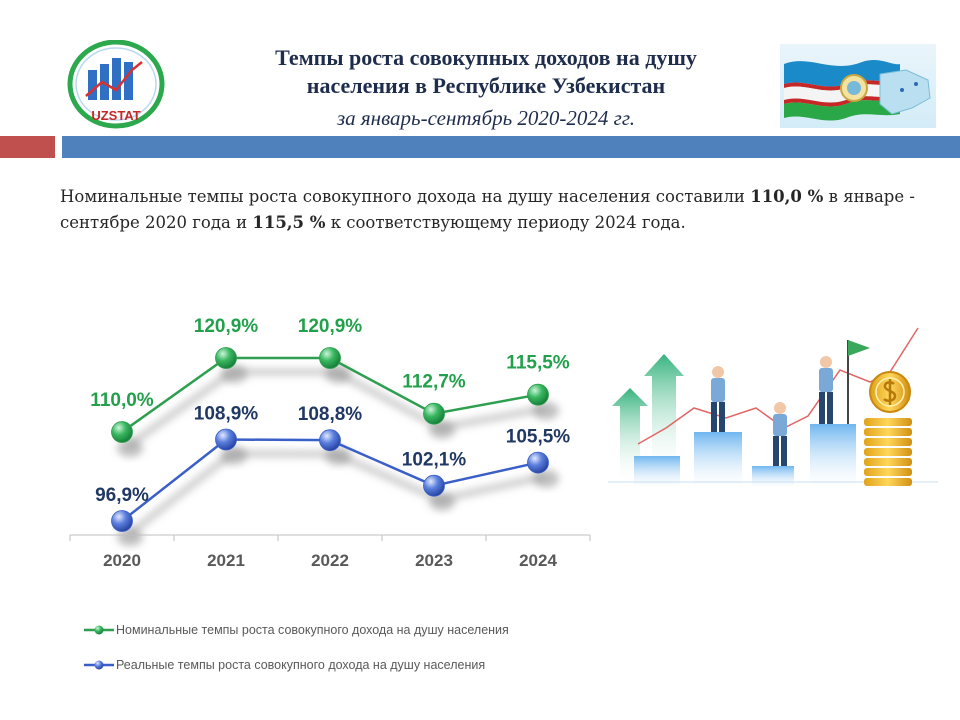 Image resolution: width=960 pixels, height=720 pixels. Describe the element at coordinates (538, 462) in the screenshot. I see `data-point-real-2024` at that location.